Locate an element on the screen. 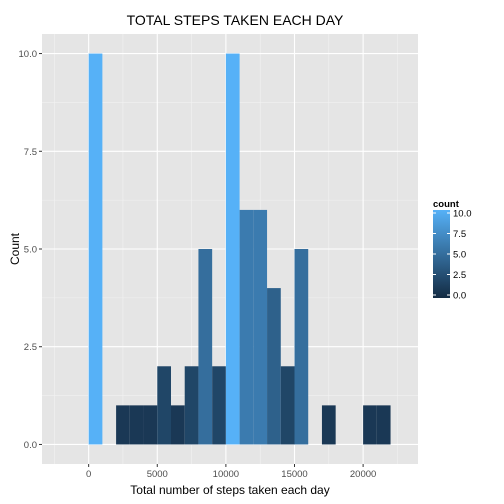 The image size is (504, 504). x-axis-ticks: 0 5000 10000 15000 20000 is located at coordinates (231, 472).